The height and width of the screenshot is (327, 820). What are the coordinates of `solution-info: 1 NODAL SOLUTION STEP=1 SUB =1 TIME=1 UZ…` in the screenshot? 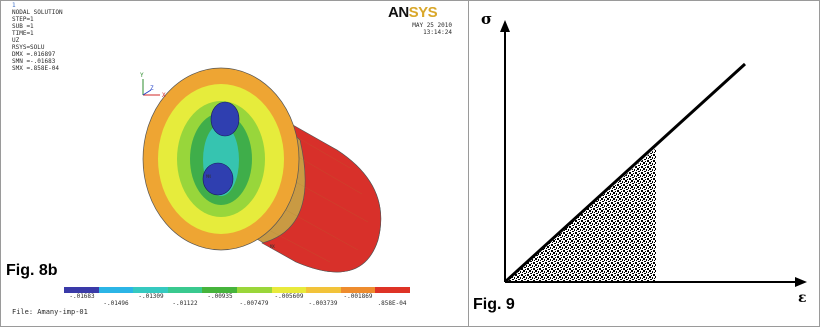 It's located at (37, 37).